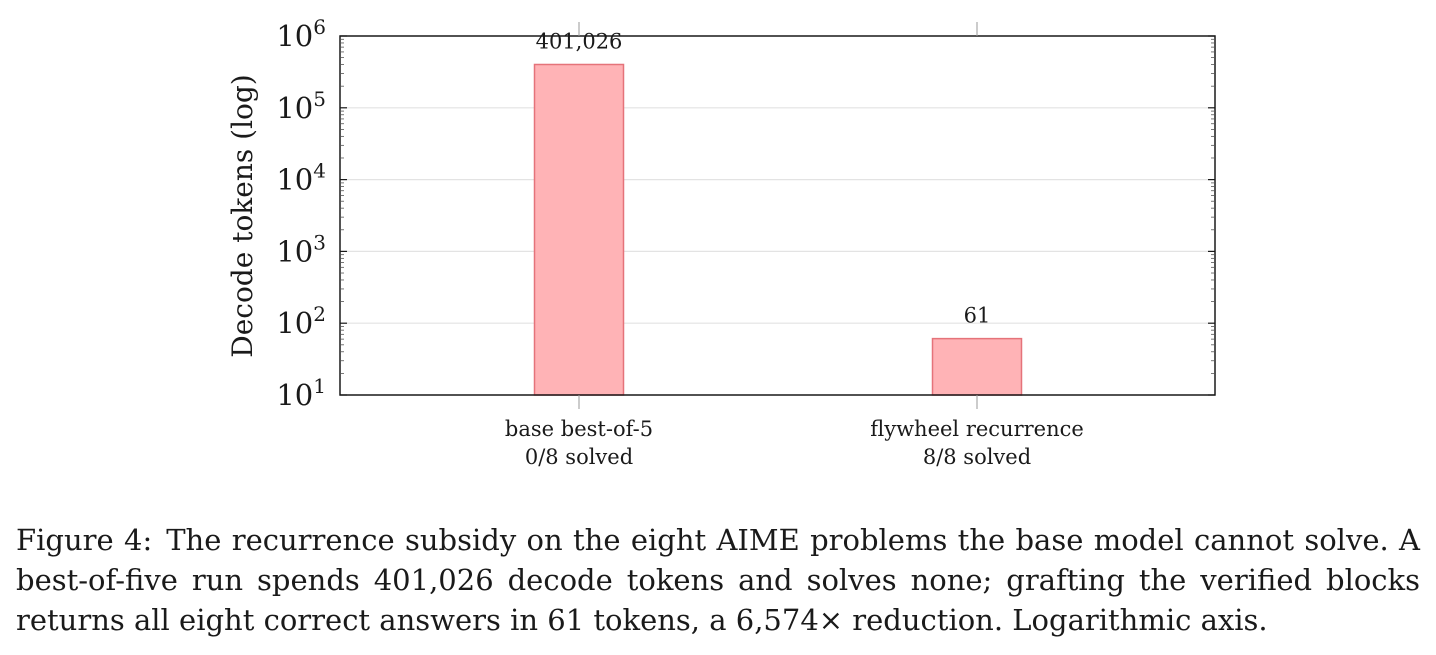  What do you see at coordinates (579, 429) in the screenshot?
I see `category-label: base best-of-5` at bounding box center [579, 429].